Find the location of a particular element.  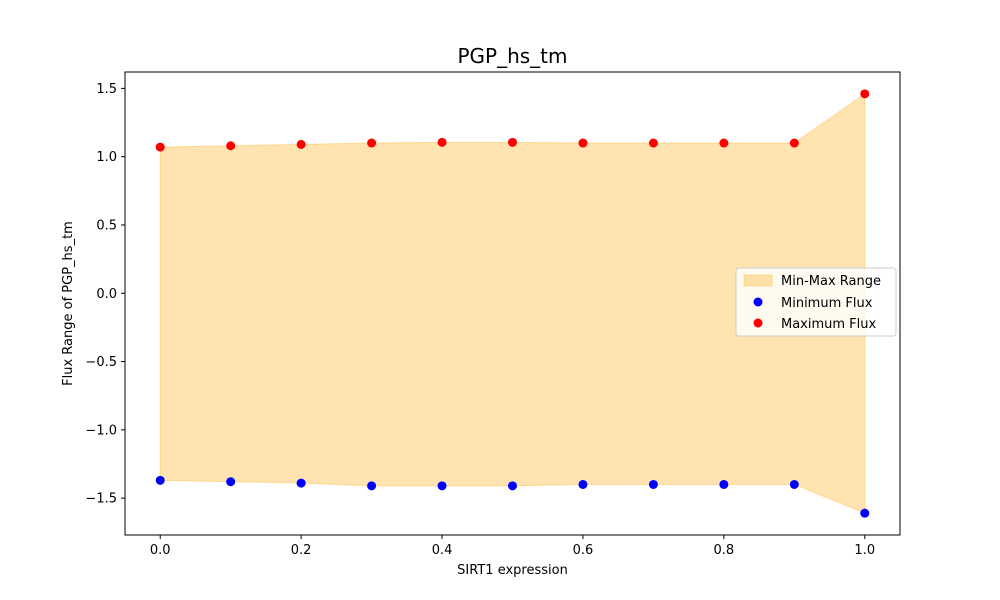

x-tick-label: 0.8 is located at coordinates (724, 550).